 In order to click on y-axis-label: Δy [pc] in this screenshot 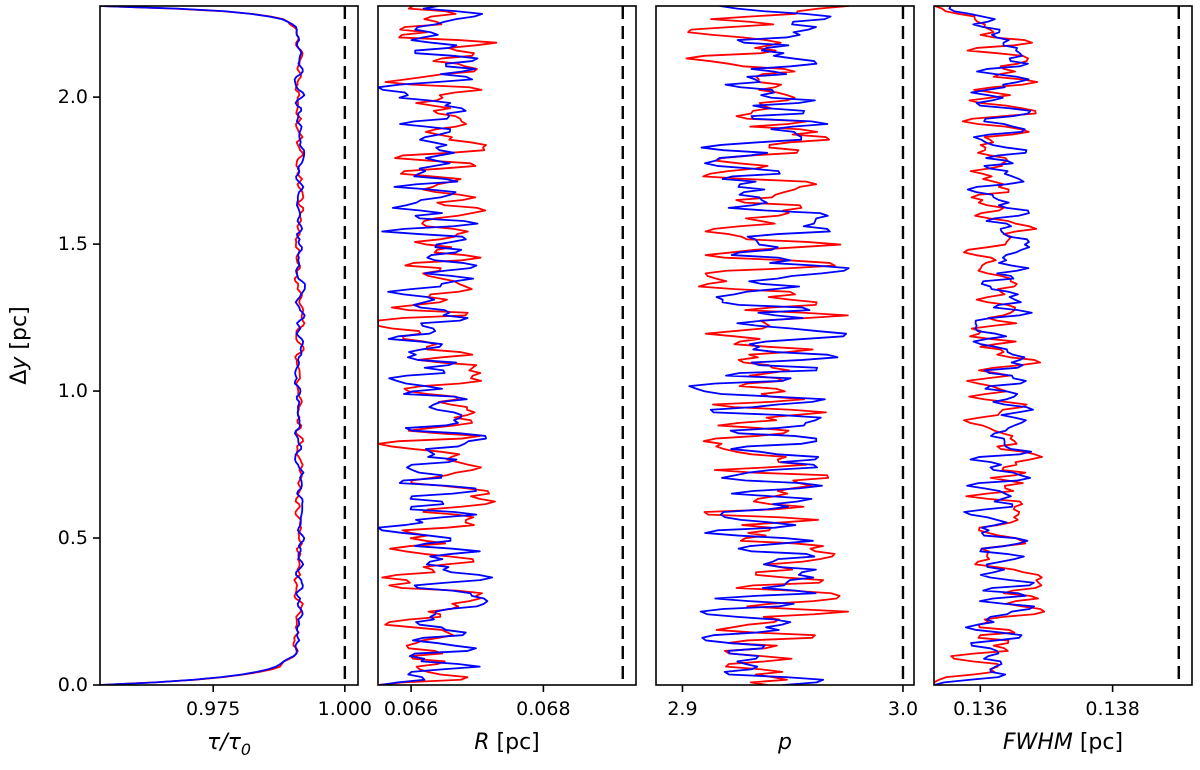, I will do `click(19, 345)`.